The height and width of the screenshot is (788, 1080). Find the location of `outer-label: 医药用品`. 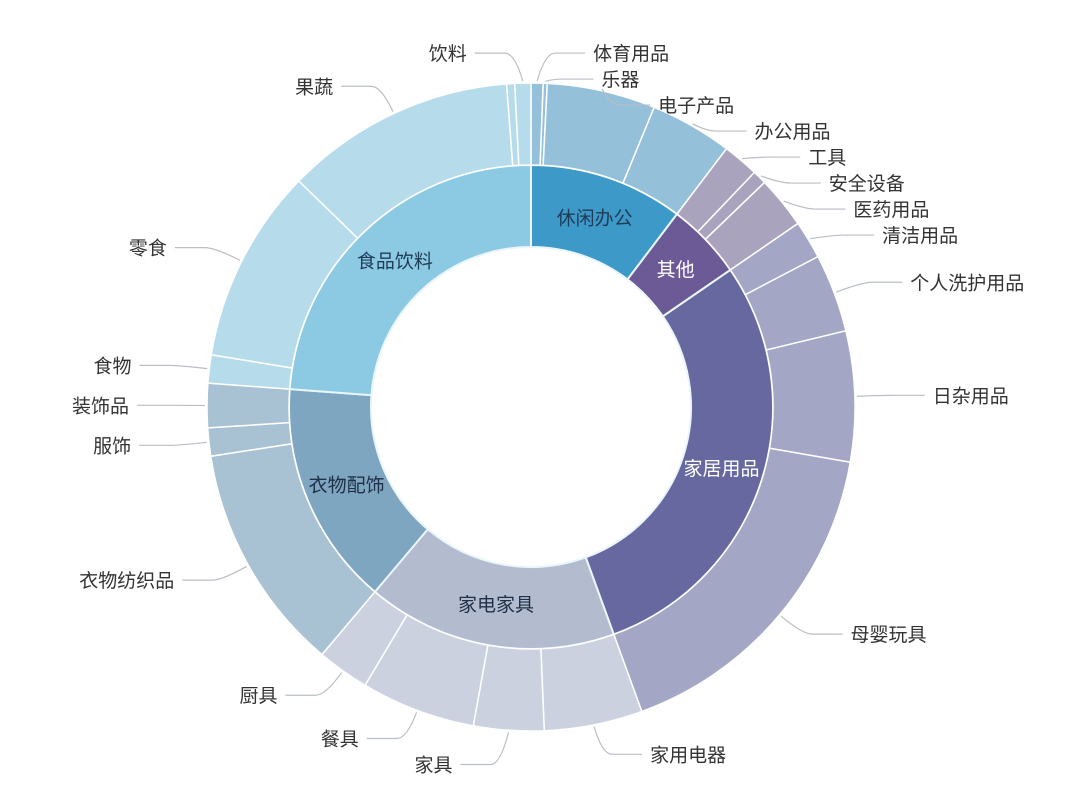

outer-label: 医药用品 is located at coordinates (891, 210).